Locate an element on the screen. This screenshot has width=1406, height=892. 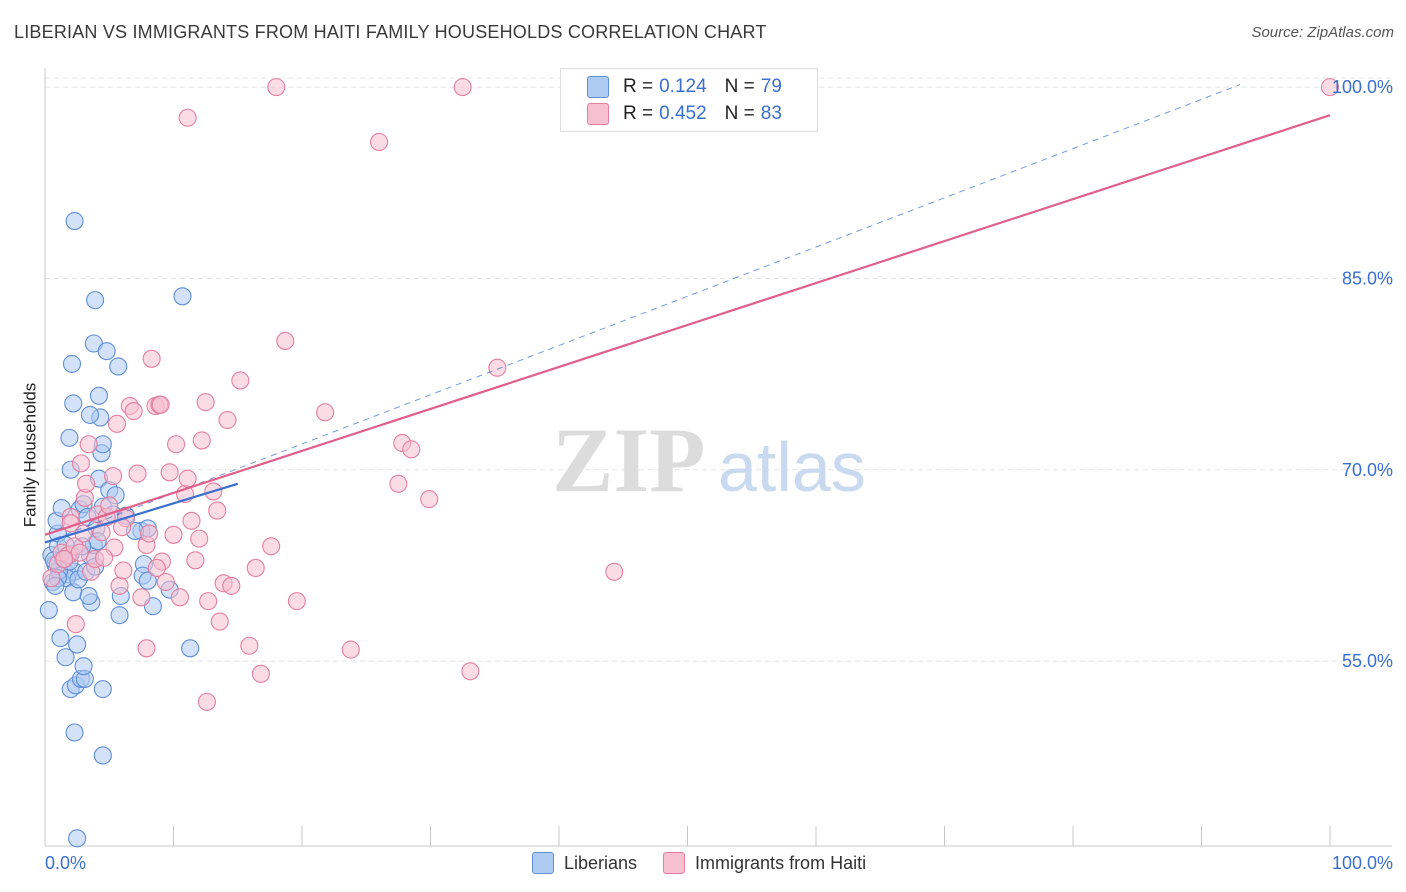
source-label: Source: ZipAtlas.com is located at coordinates (1322, 32).